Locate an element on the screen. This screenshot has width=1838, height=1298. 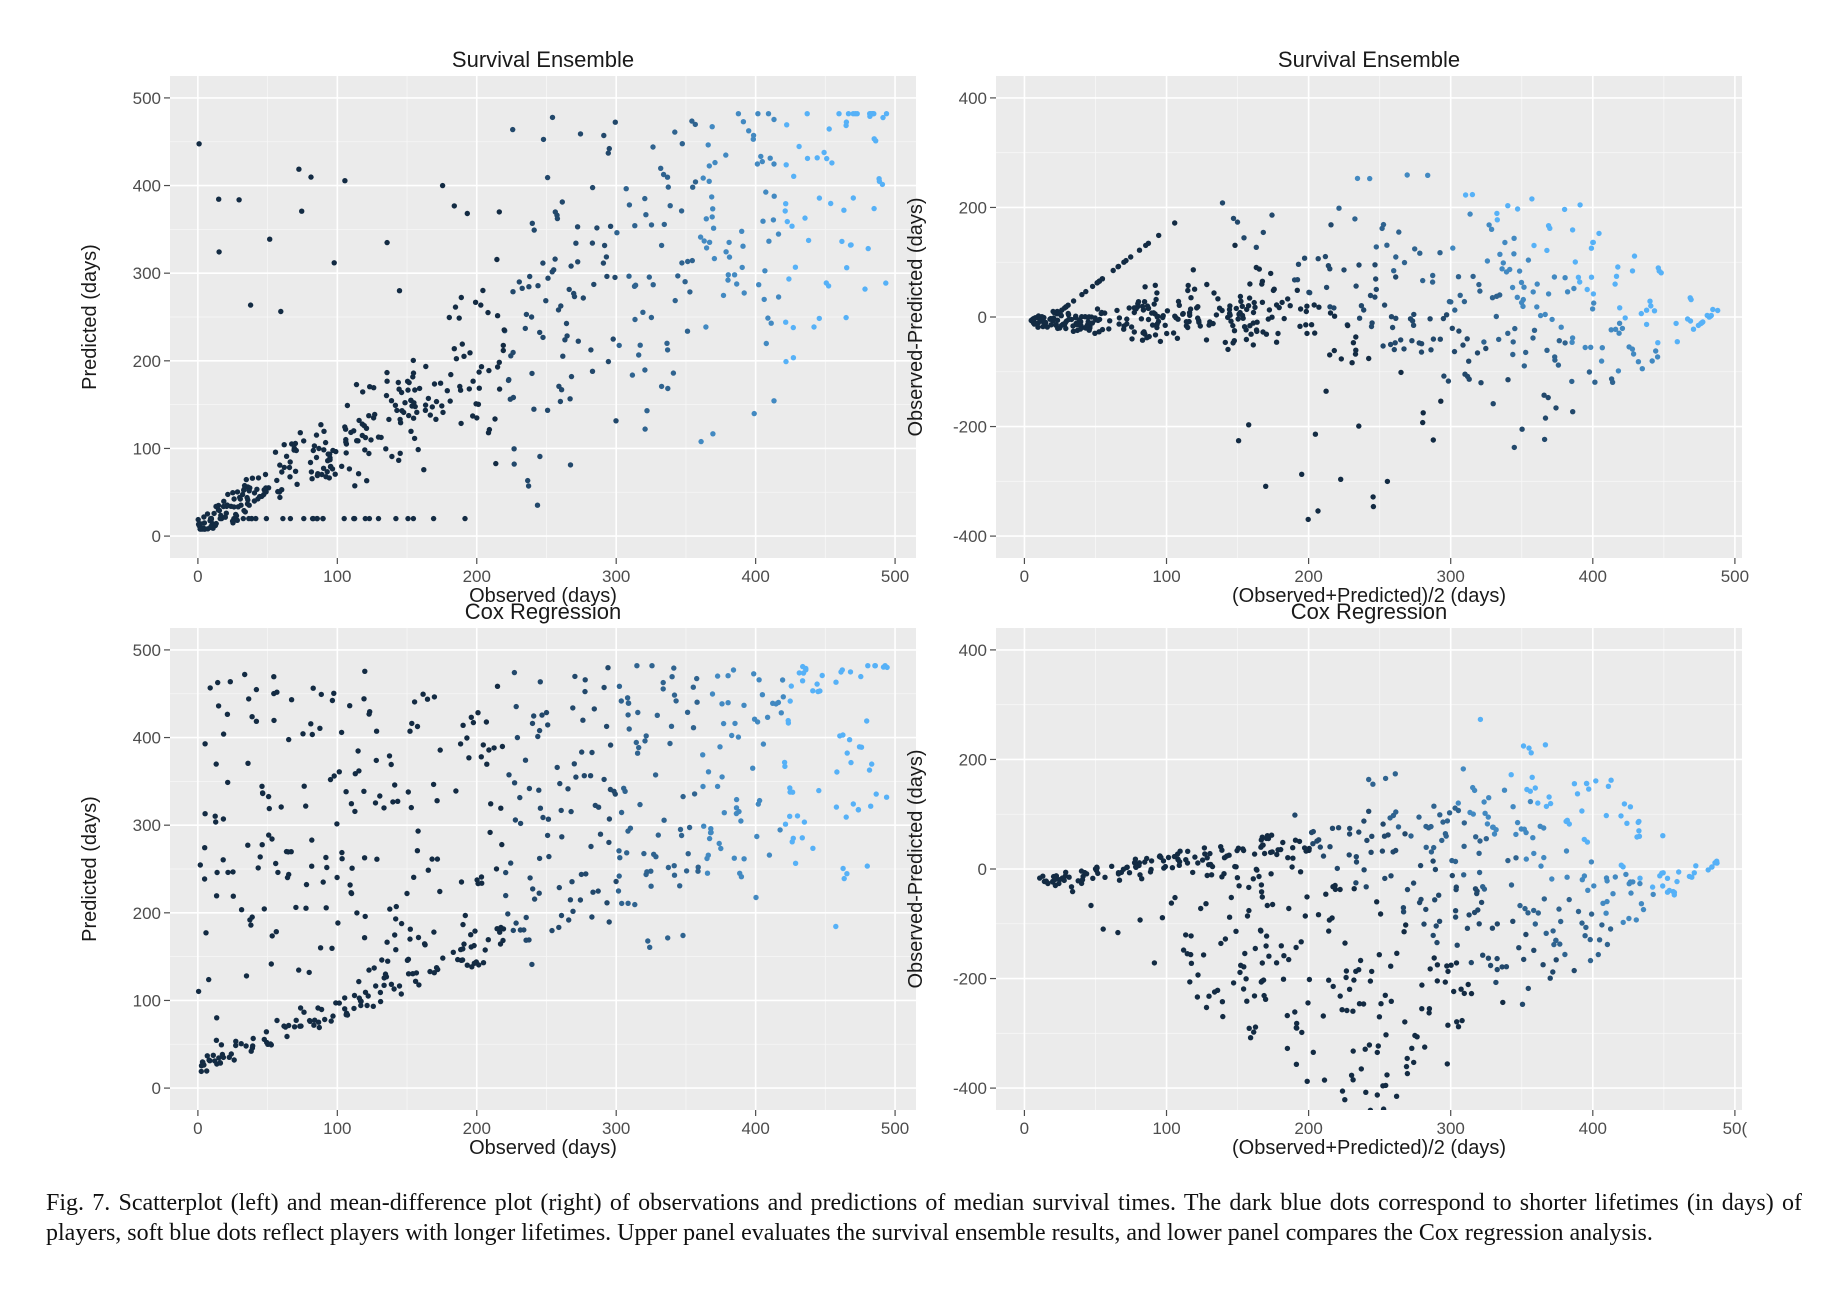
x-tick-label: 300 is located at coordinates (616, 1128).